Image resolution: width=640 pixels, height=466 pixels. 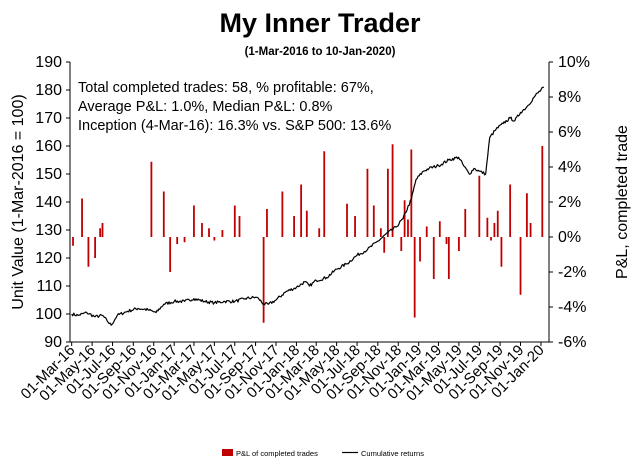 I want to click on right-tick-label: 2%, so click(x=569, y=202).